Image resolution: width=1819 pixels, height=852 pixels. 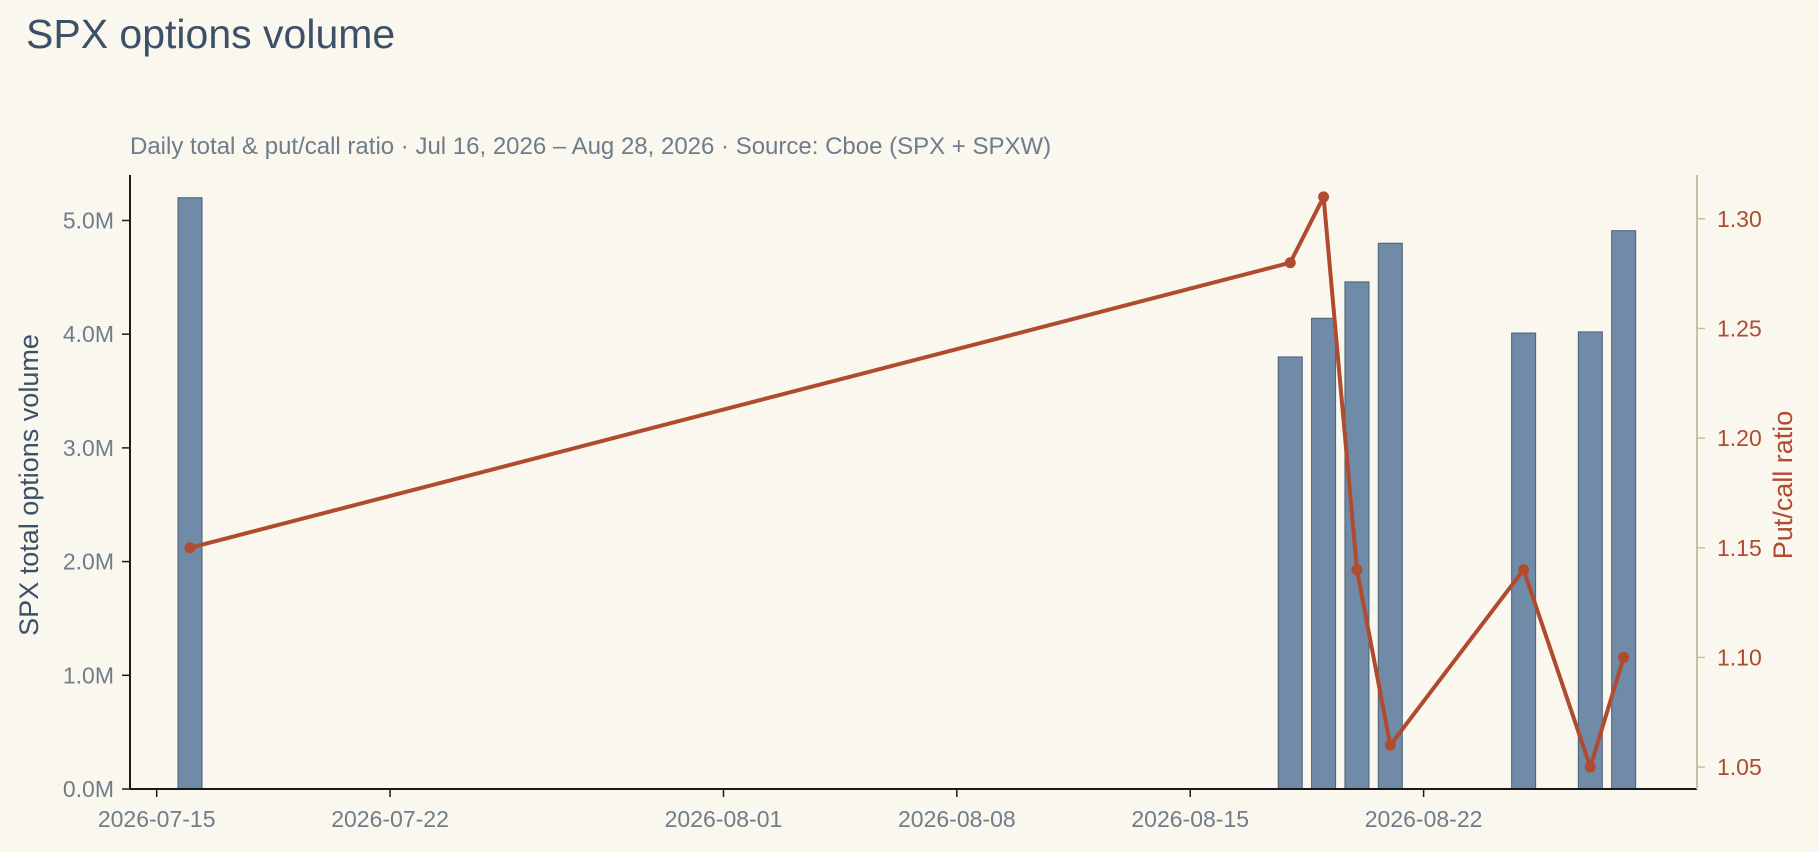 I want to click on left-axis-ticks: 0.0M 1.0M 2.0M 3.0M 4.0M 5.0M, so click(x=96, y=504).